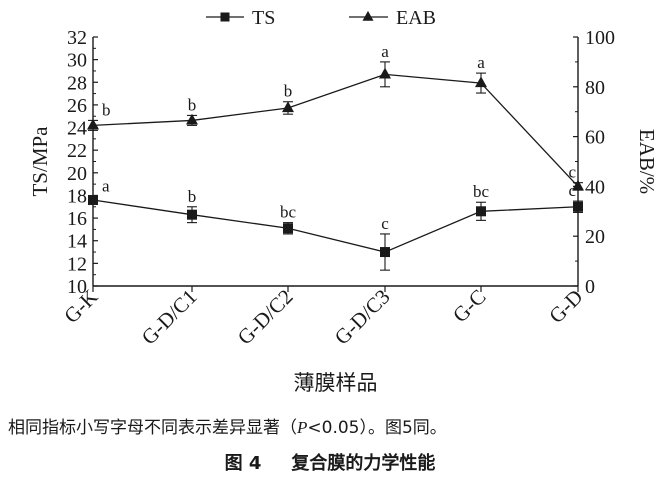  Describe the element at coordinates (416, 18) in the screenshot. I see `legend-label-eab: EAB` at that location.